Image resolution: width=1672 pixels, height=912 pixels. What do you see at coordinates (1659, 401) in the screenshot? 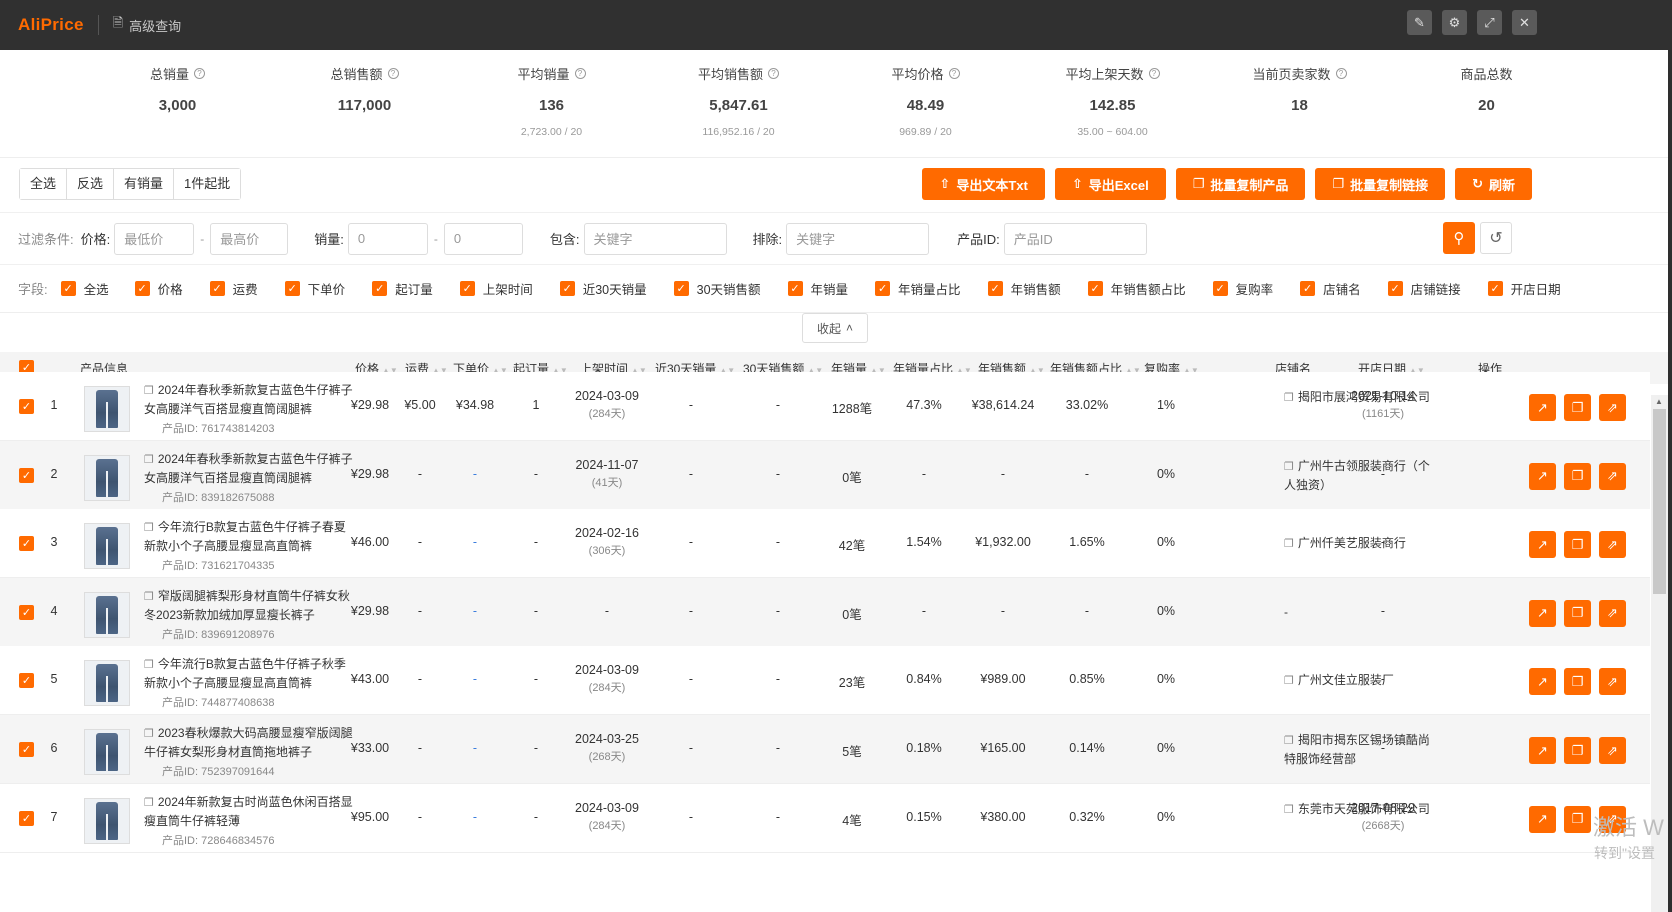
I see `scroll-up-icon: ▲` at bounding box center [1659, 401].